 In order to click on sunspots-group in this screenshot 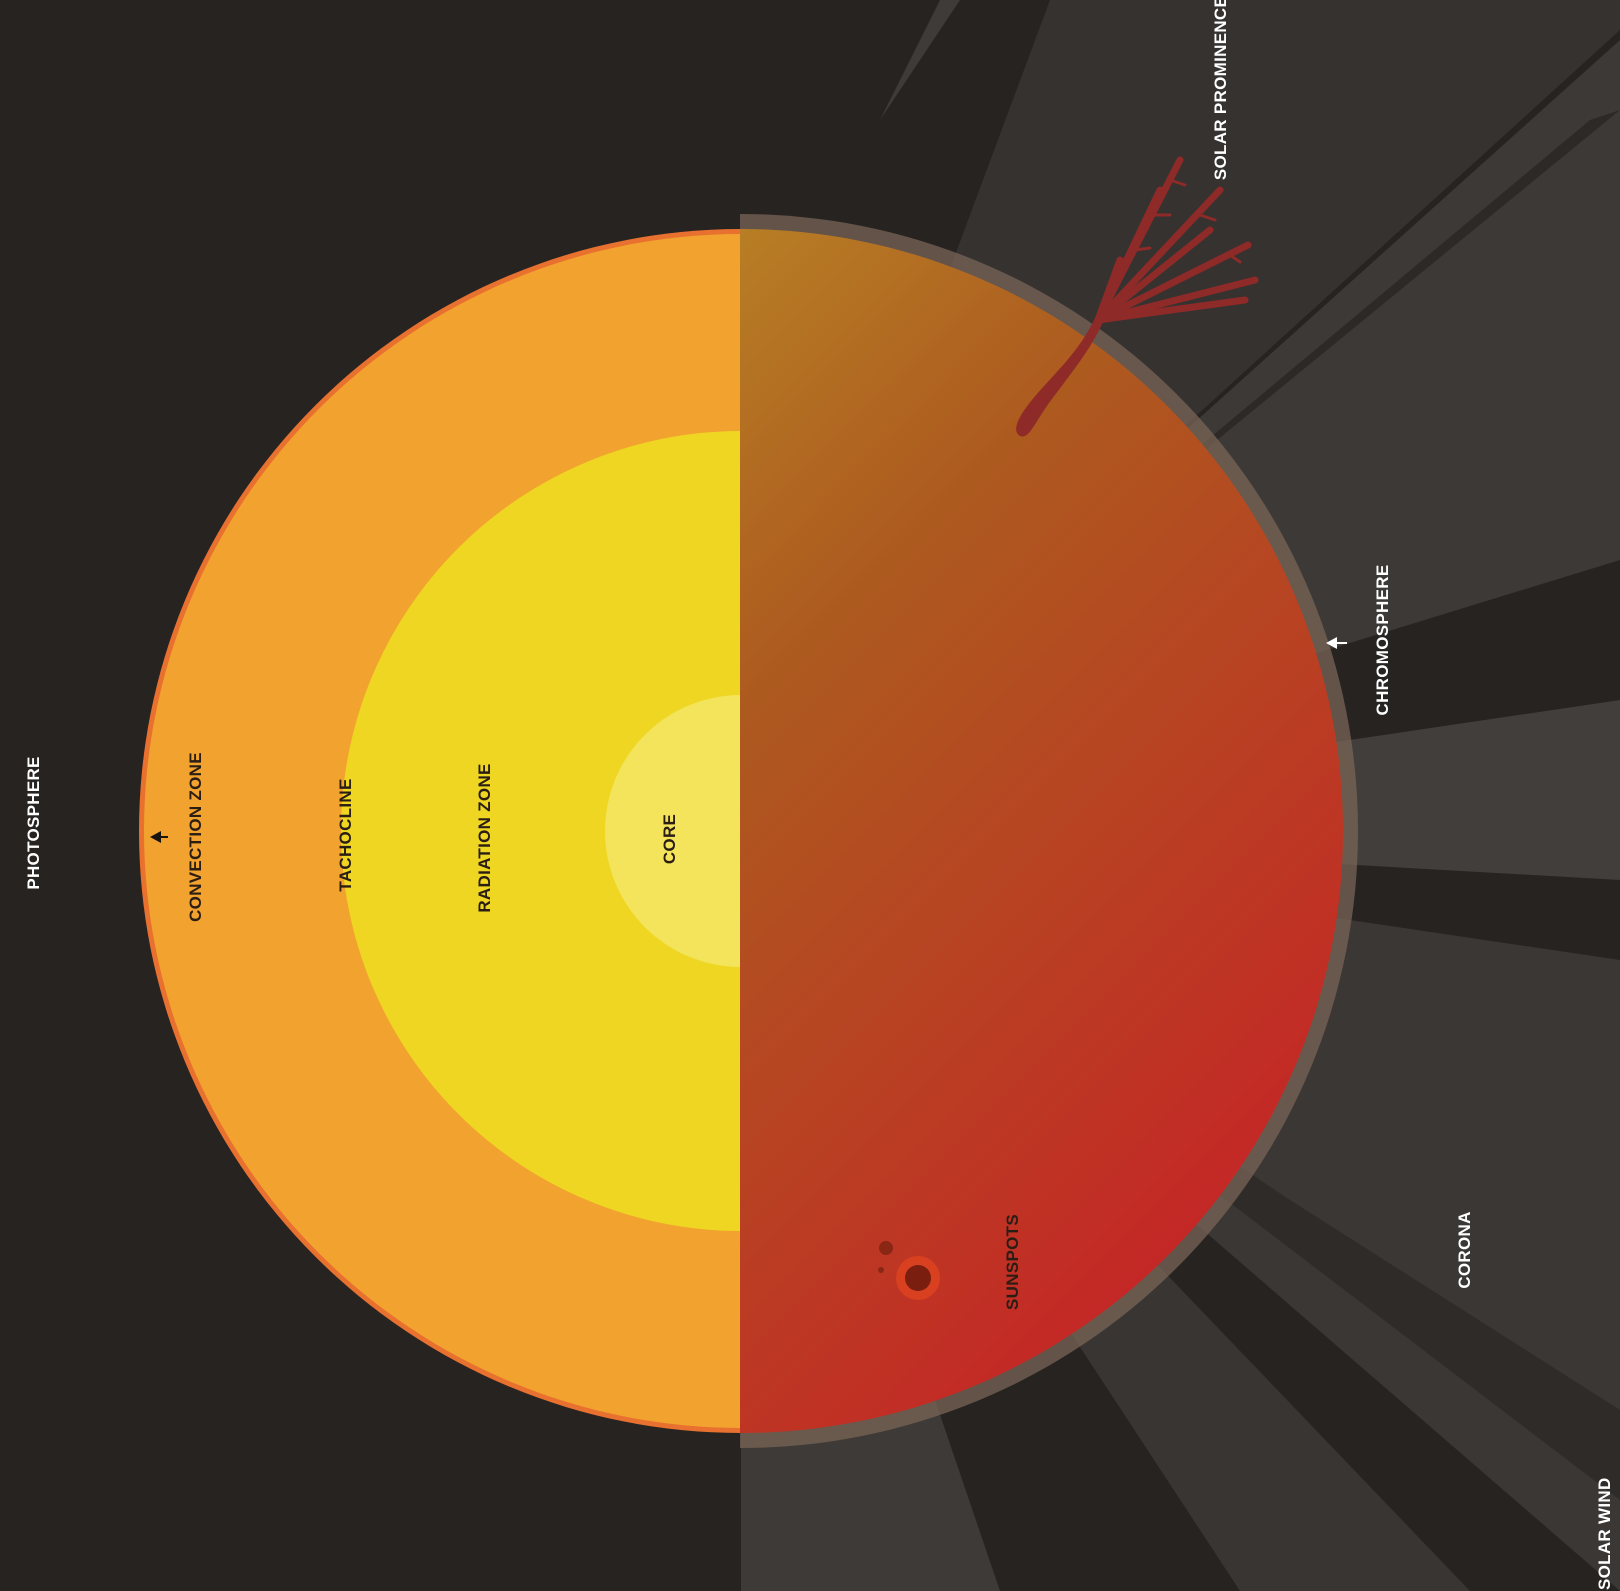, I will do `click(909, 1270)`.